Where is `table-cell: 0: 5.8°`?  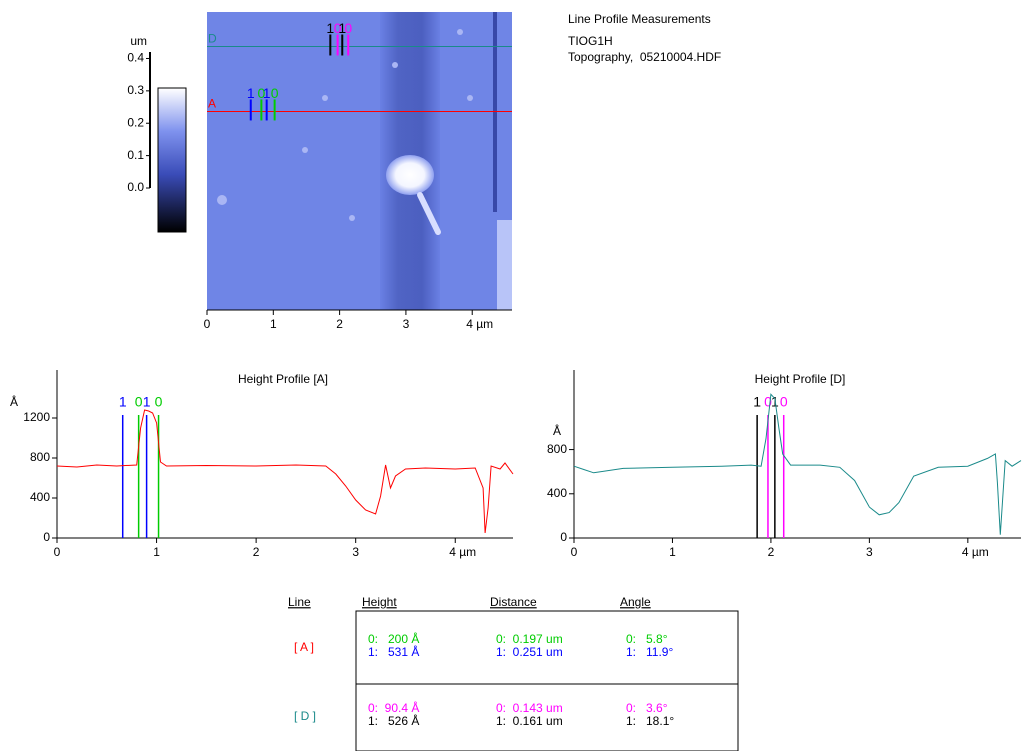
table-cell: 0: 5.8° is located at coordinates (647, 639).